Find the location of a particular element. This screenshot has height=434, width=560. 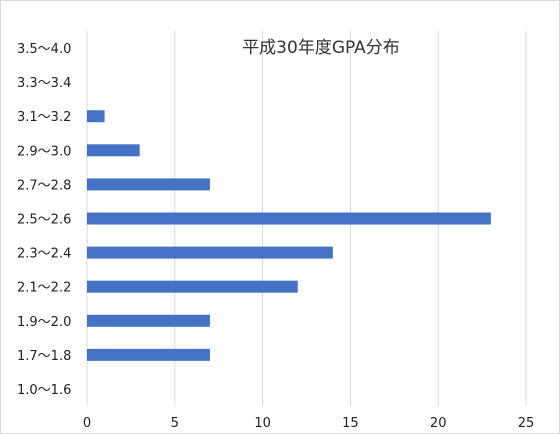

y-tick-label-4: 2.3〜2.4 is located at coordinates (44, 254).